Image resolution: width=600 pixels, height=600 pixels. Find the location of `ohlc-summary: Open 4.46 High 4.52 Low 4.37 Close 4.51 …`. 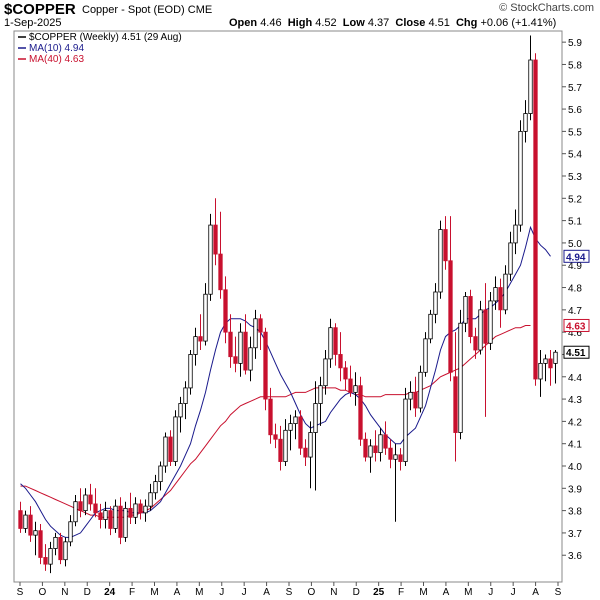

ohlc-summary: Open 4.46 High 4.52 Low 4.37 Close 4.51 … is located at coordinates (392, 23).